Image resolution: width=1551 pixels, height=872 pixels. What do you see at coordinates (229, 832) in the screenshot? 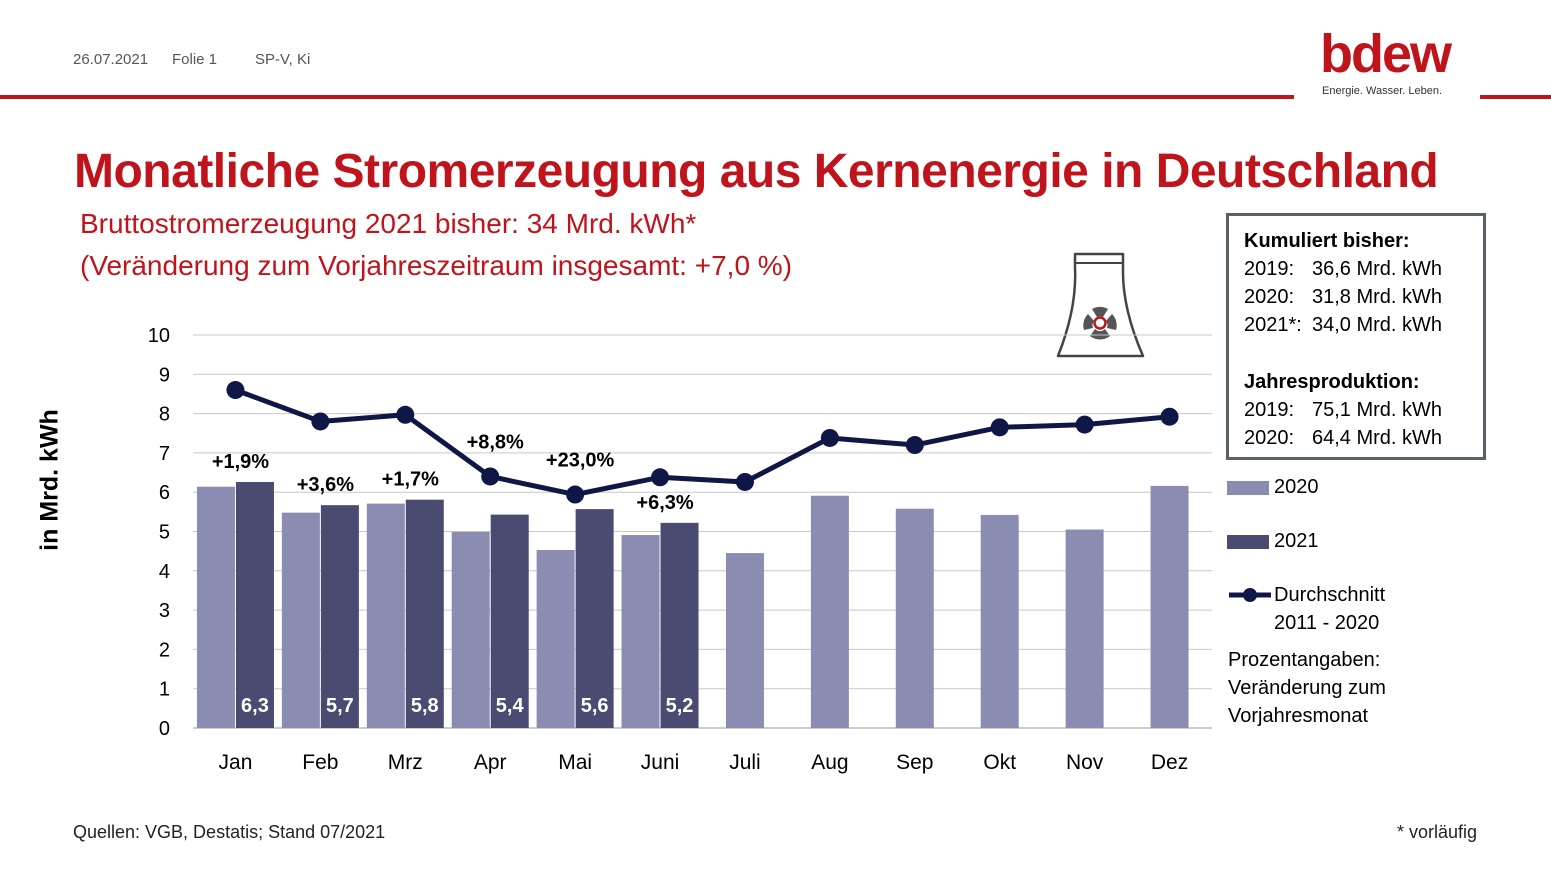
I see `footer-source: Quellen: VGB, Destatis; Stand 07/2021` at bounding box center [229, 832].